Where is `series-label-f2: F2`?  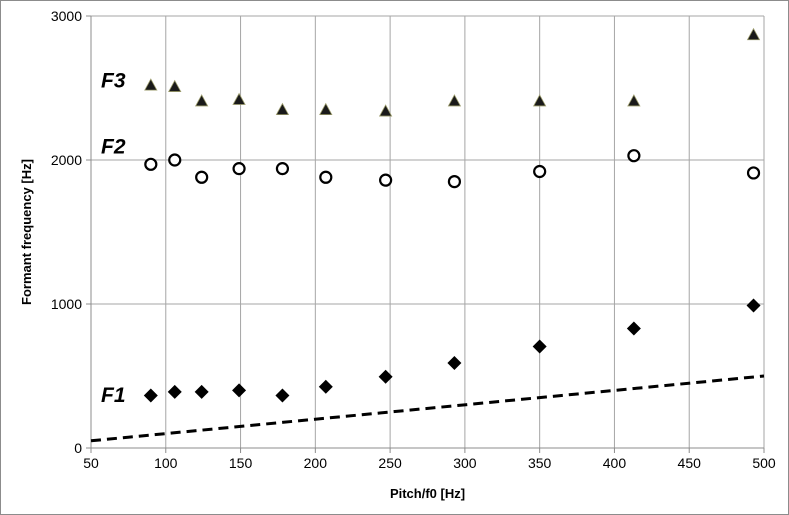 series-label-f2: F2 is located at coordinates (113, 147).